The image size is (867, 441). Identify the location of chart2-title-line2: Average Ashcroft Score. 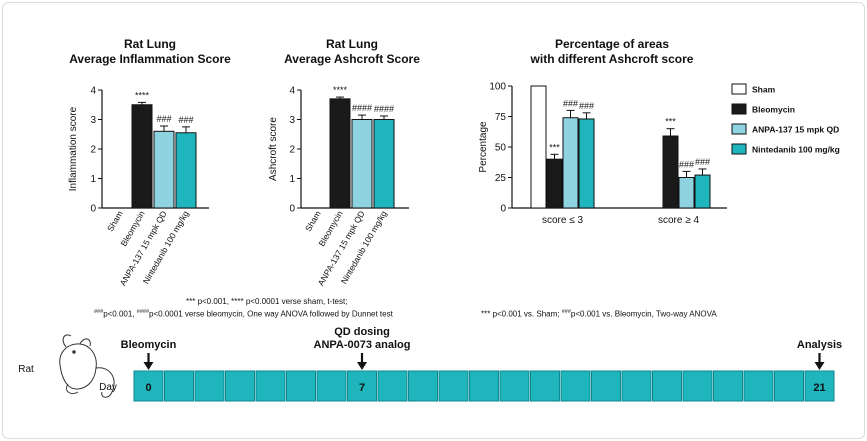
(352, 59).